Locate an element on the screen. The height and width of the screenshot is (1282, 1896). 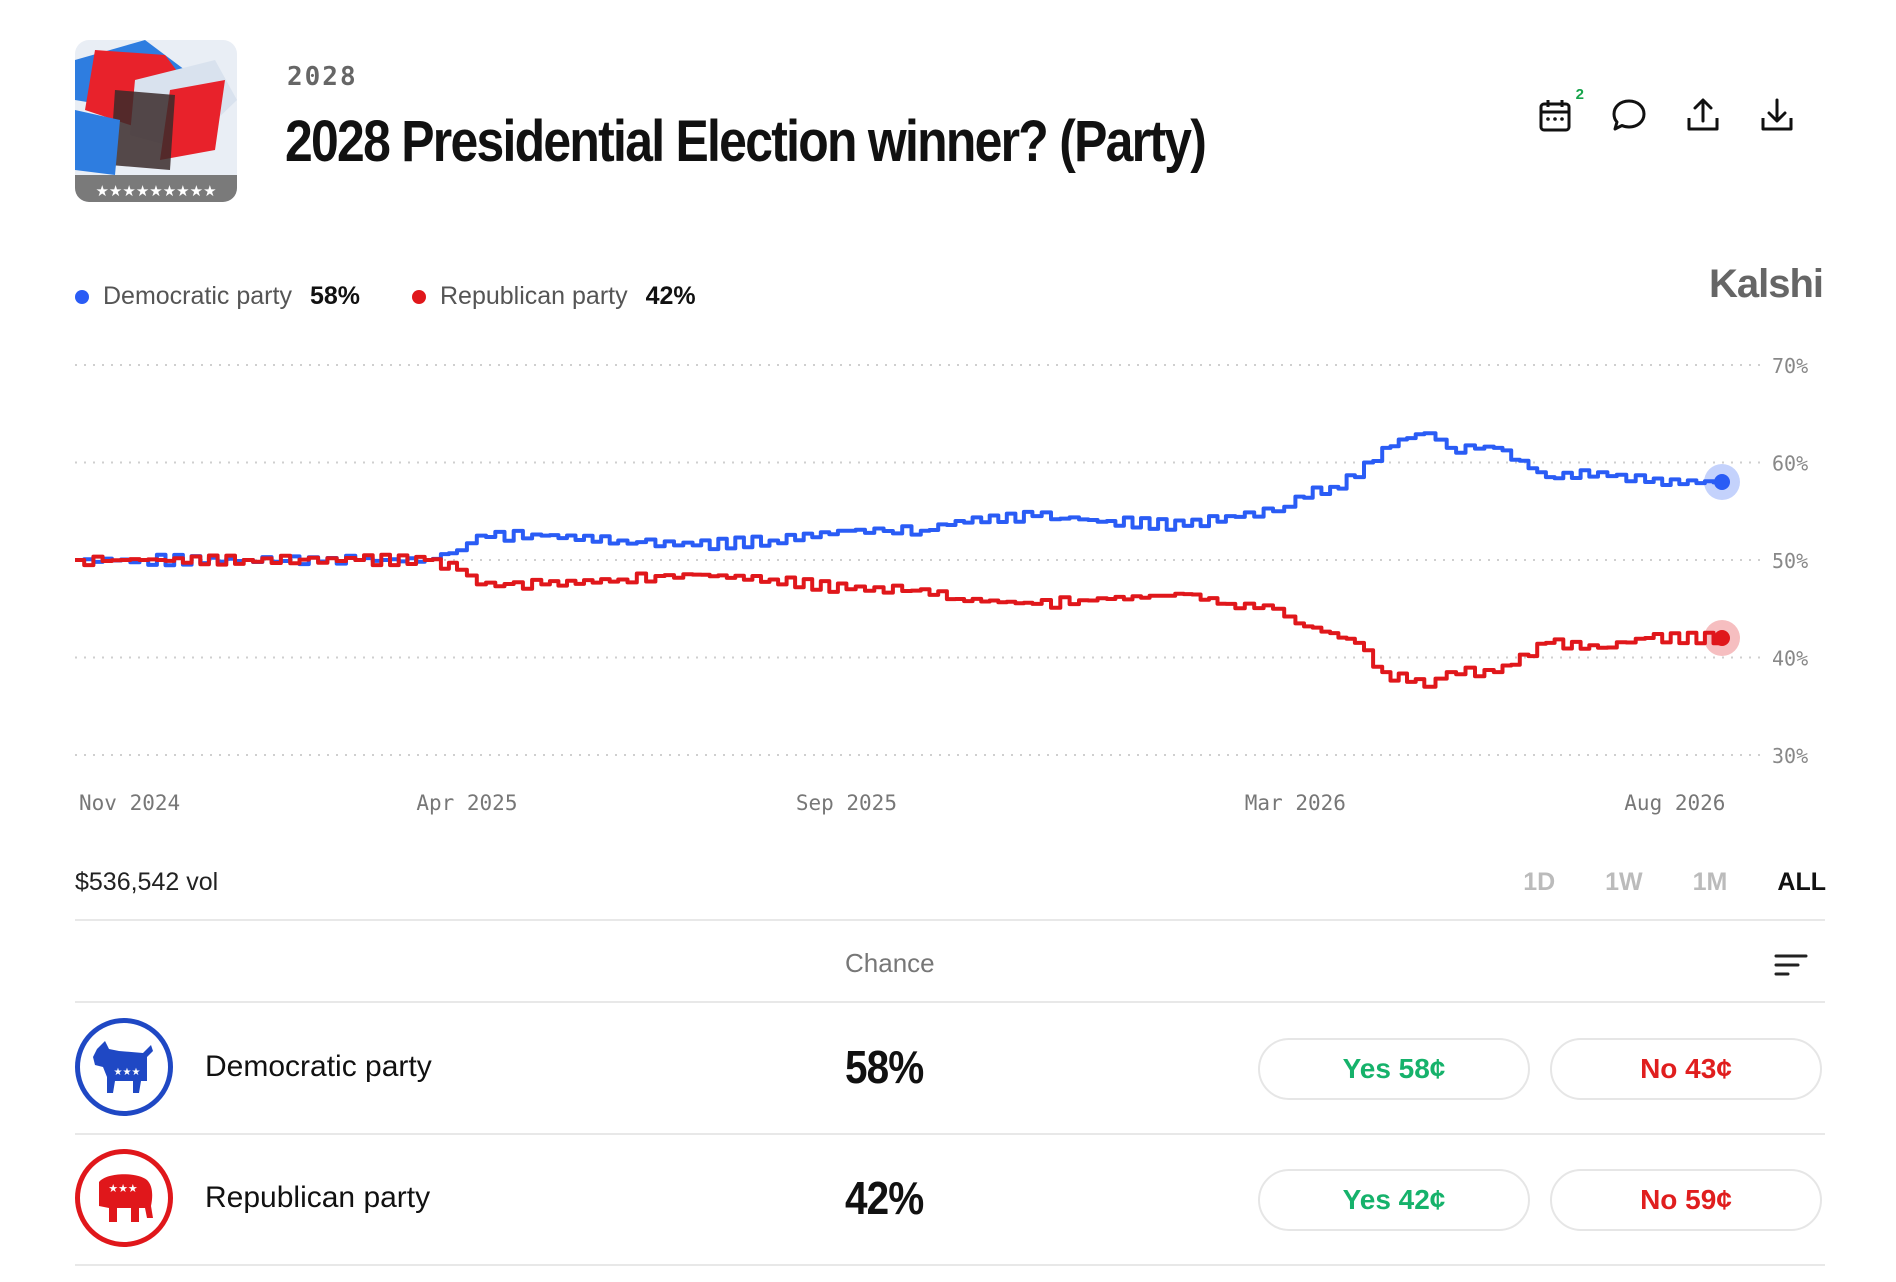
comment-button is located at coordinates (1629, 115).